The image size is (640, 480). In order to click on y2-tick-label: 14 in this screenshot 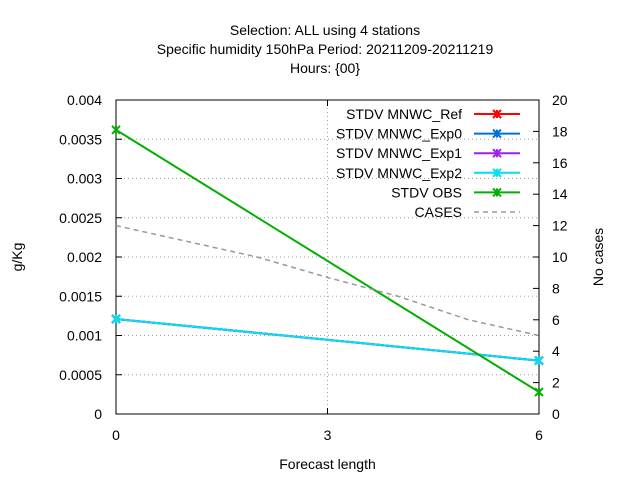, I will do `click(560, 194)`.